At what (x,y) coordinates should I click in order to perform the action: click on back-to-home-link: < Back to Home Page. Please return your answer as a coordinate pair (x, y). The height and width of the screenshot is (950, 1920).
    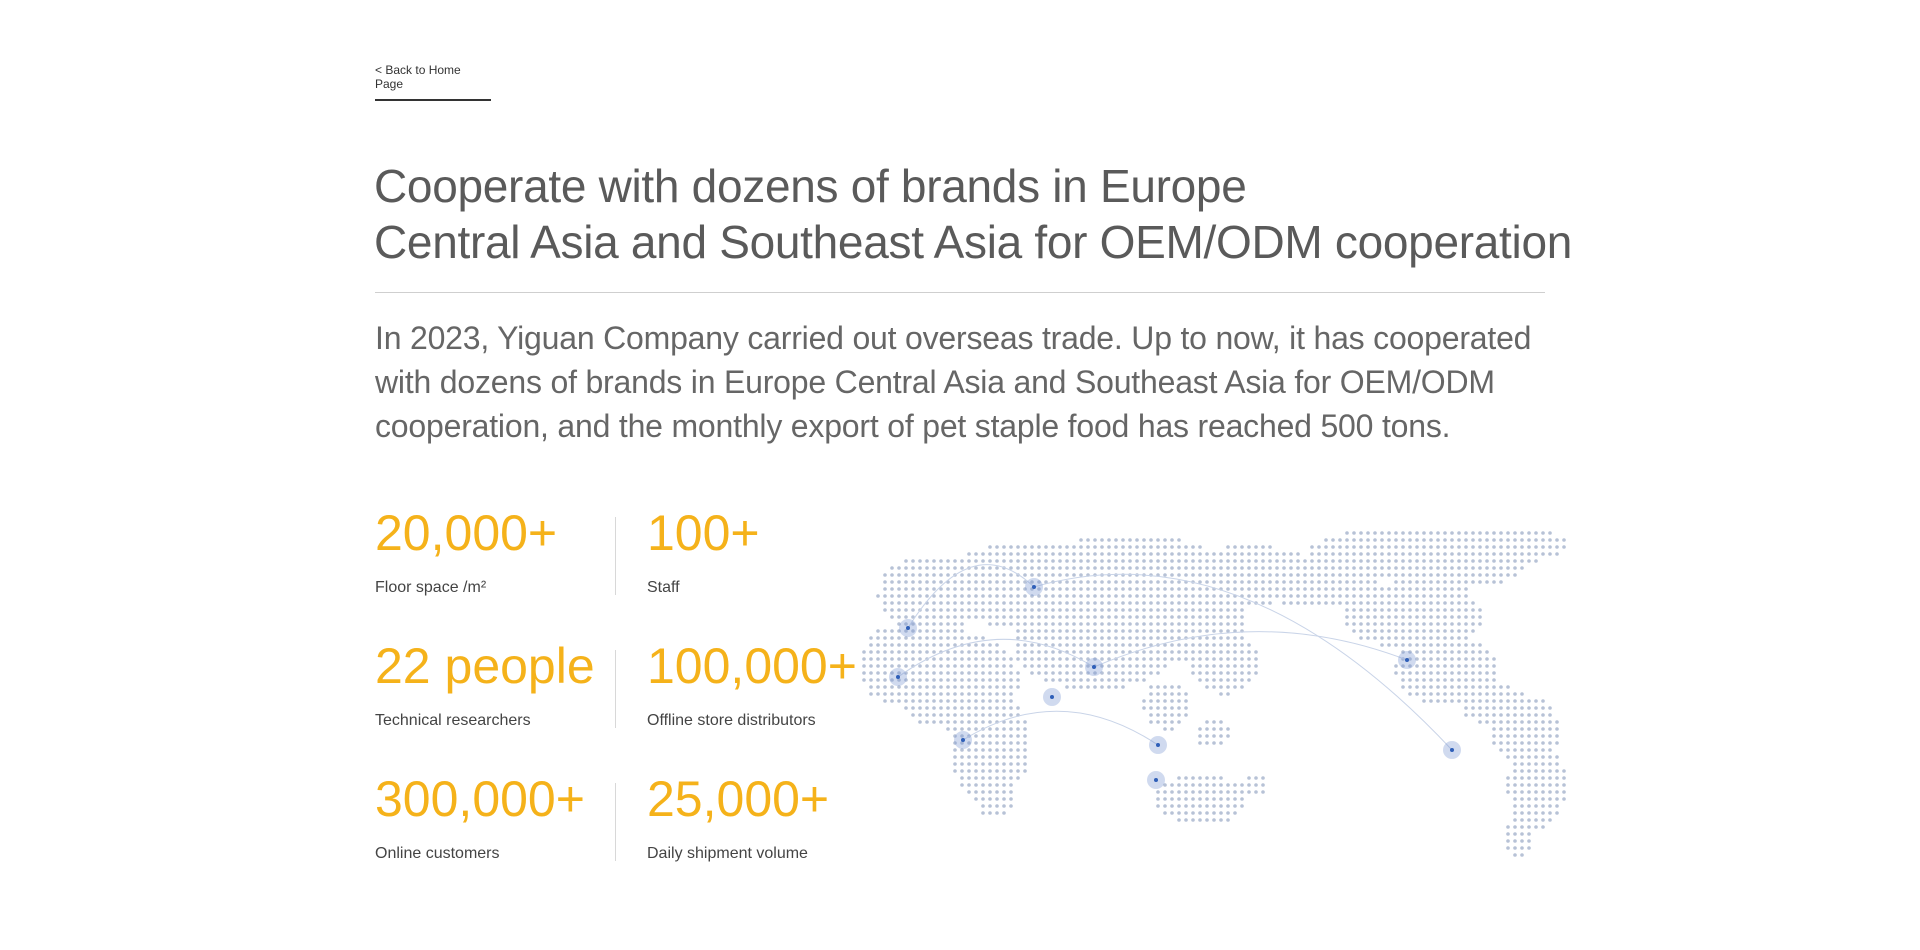
    Looking at the image, I should click on (433, 82).